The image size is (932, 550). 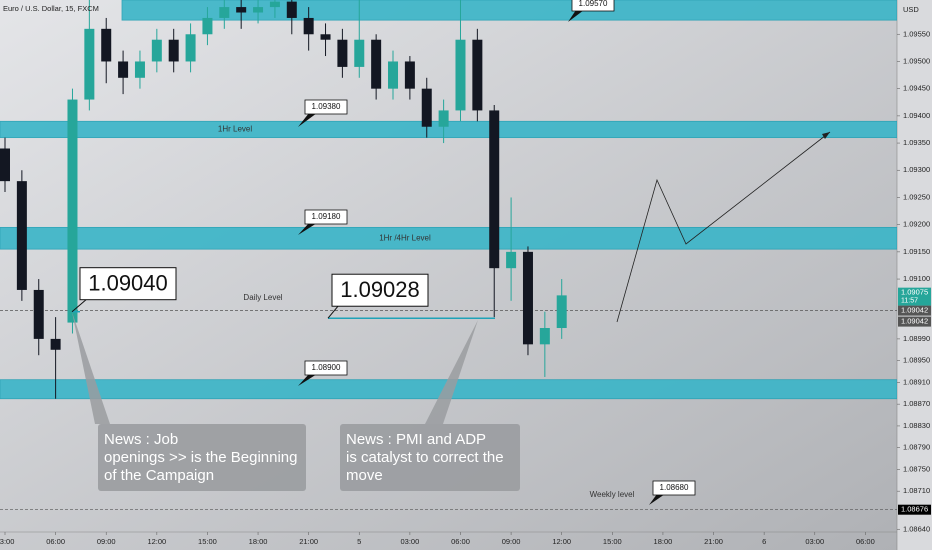 I want to click on news-text: openings >> is the Beginning, so click(x=200, y=457).